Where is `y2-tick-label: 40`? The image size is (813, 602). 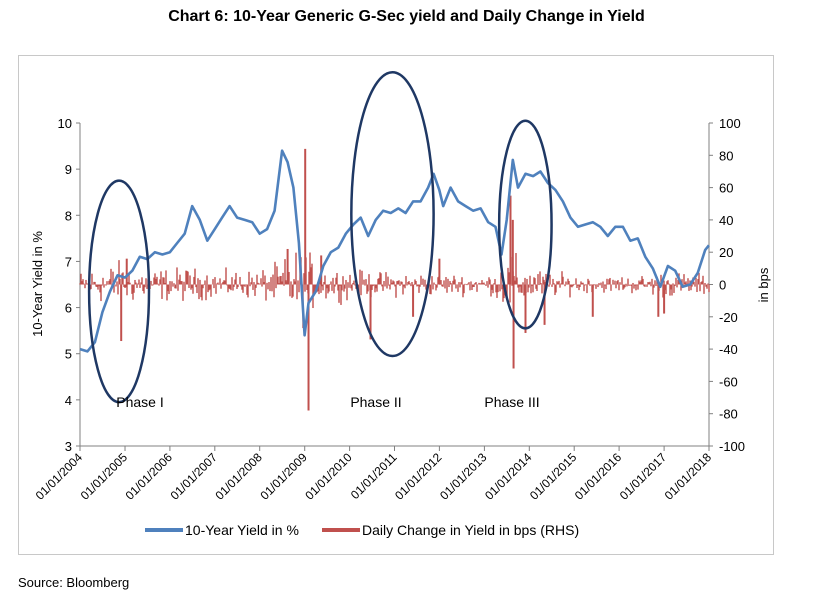 y2-tick-label: 40 is located at coordinates (726, 220).